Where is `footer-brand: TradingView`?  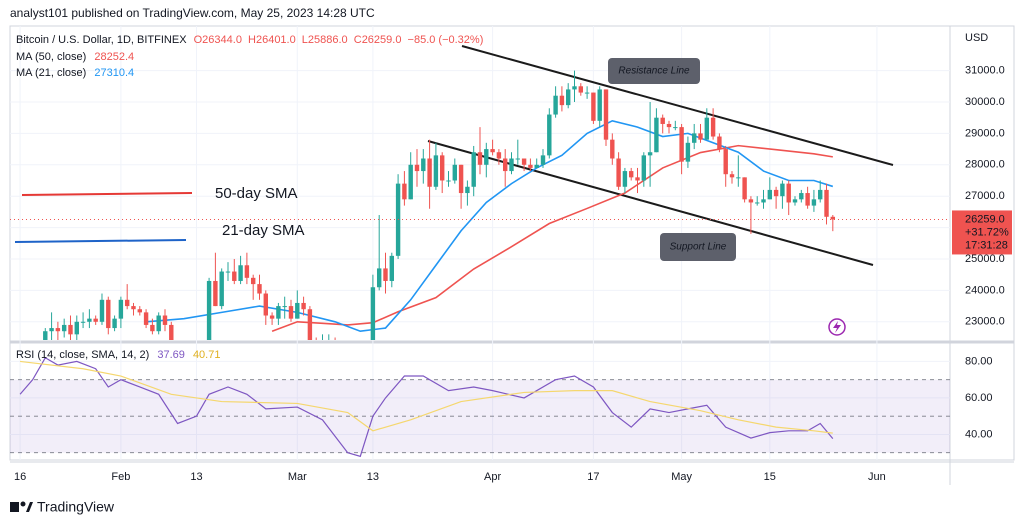 footer-brand: TradingView is located at coordinates (76, 507).